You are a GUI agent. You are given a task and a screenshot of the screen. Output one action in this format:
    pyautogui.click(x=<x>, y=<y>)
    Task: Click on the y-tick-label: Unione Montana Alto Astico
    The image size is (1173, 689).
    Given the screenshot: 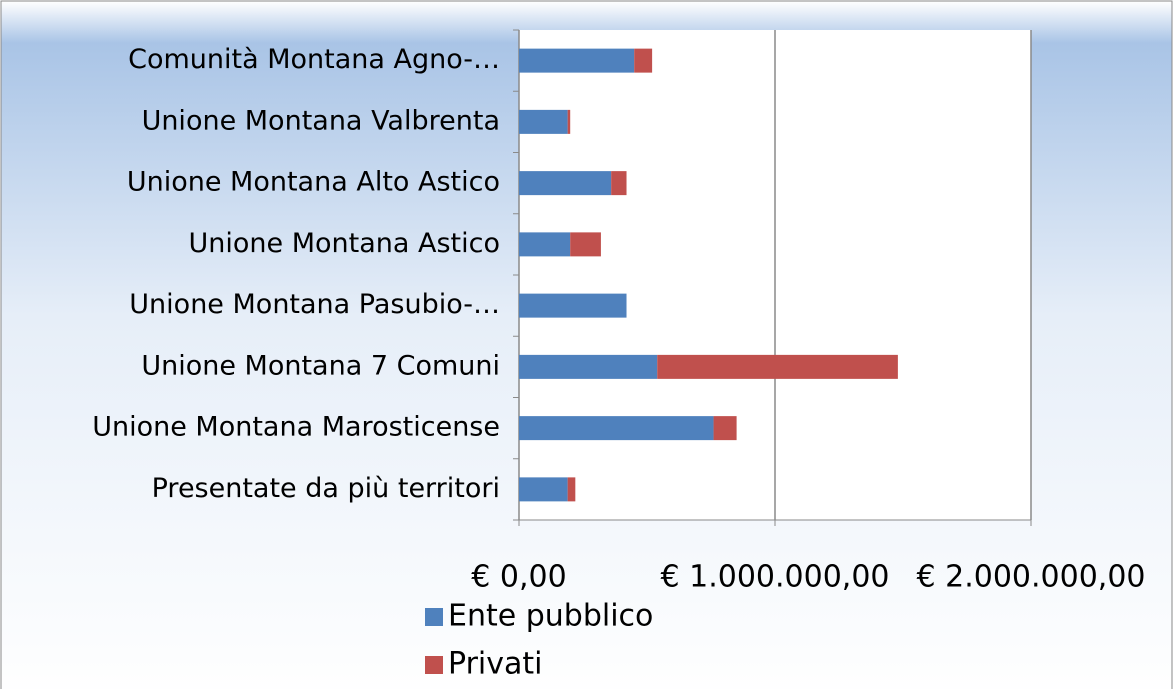 What is the action you would take?
    pyautogui.click(x=313, y=182)
    